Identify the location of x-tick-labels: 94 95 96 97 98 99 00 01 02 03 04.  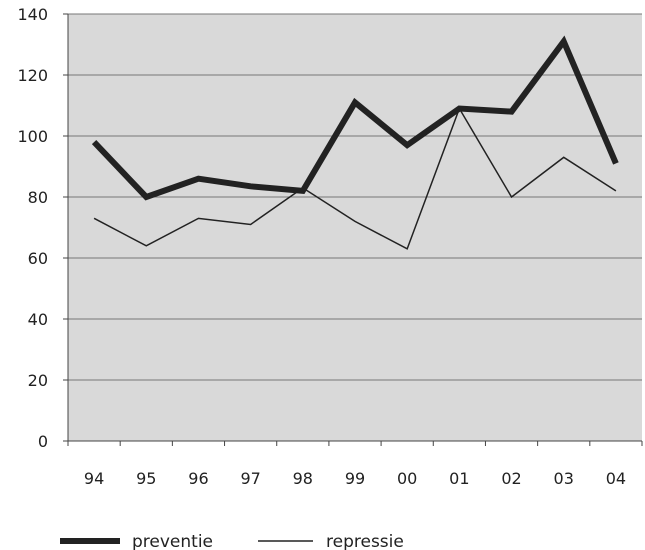
(355, 478).